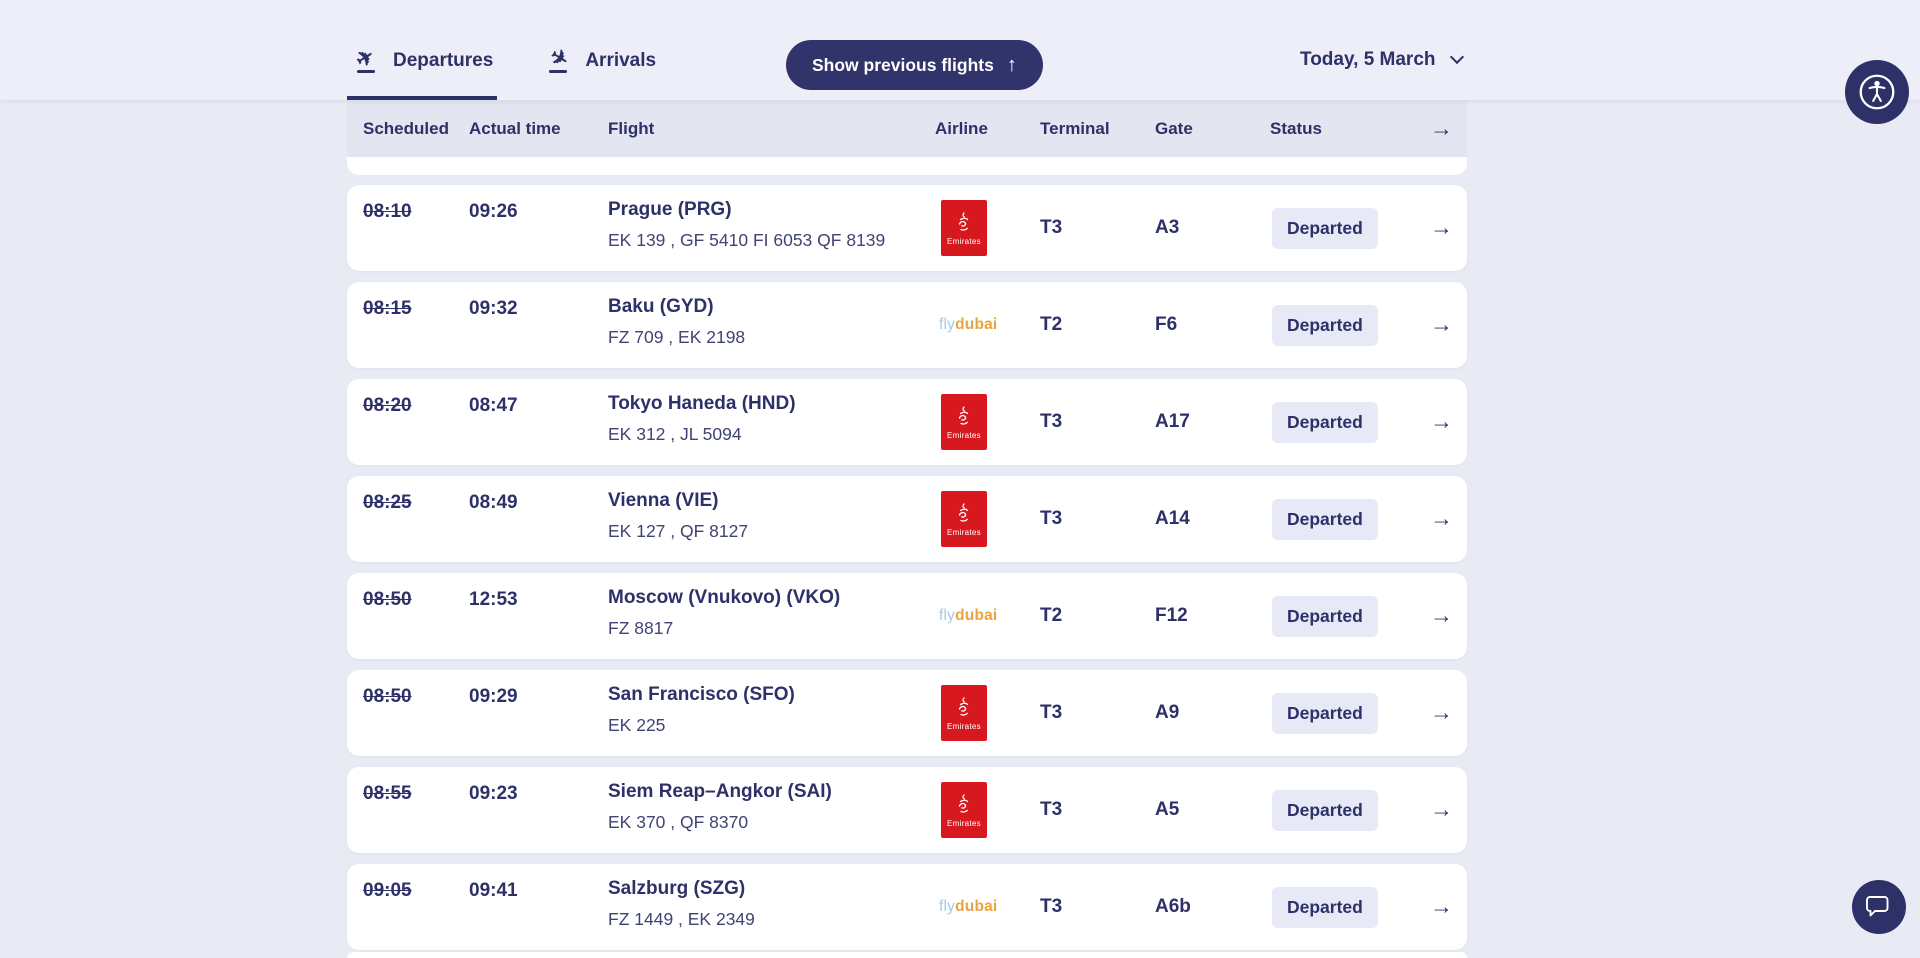  What do you see at coordinates (702, 403) in the screenshot?
I see `destination: Tokyo Haneda (HND)` at bounding box center [702, 403].